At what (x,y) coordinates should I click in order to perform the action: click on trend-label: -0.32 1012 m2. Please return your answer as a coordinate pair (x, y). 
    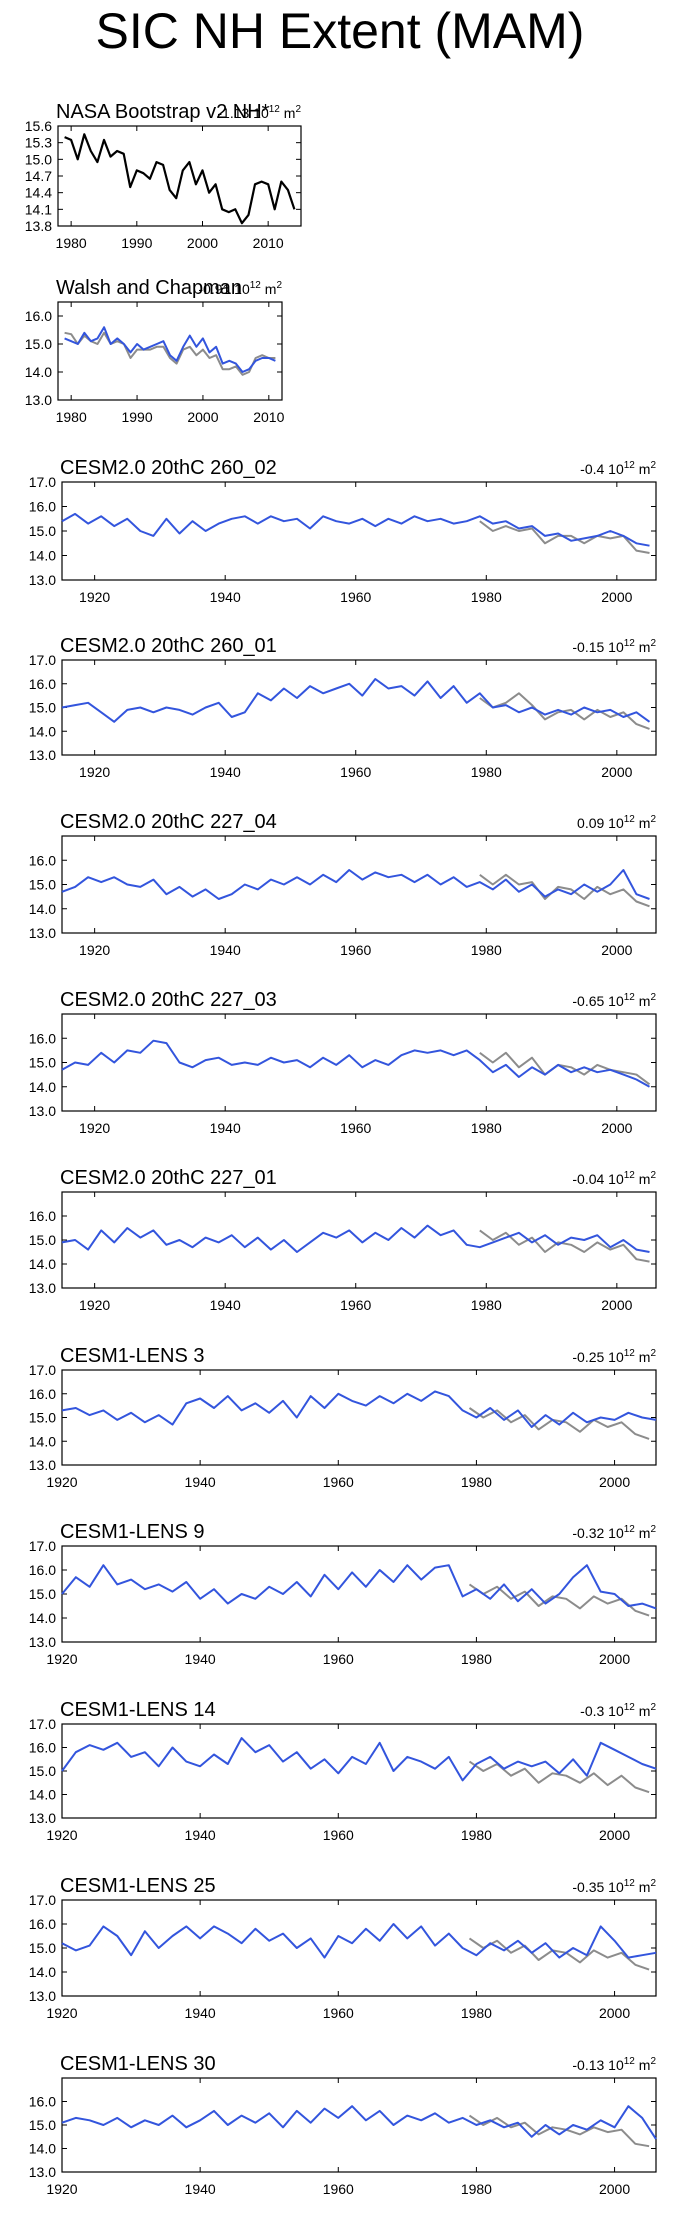
    Looking at the image, I should click on (614, 1532).